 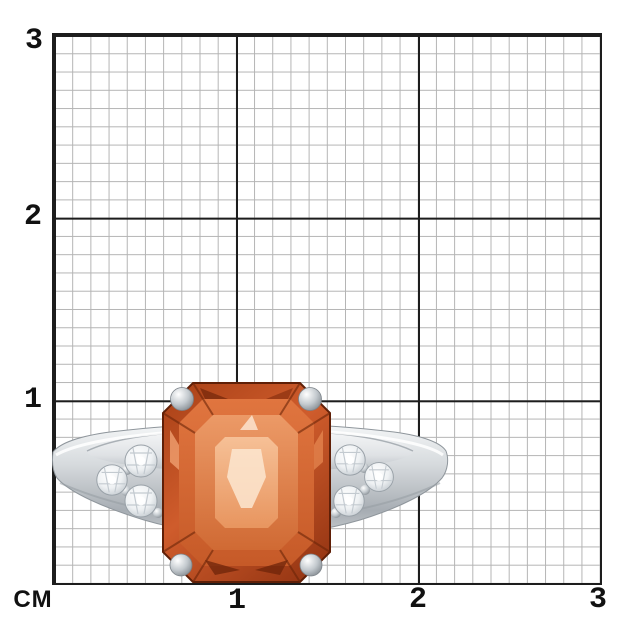 I want to click on x-axis-tick-2cm: 2, so click(x=418, y=600).